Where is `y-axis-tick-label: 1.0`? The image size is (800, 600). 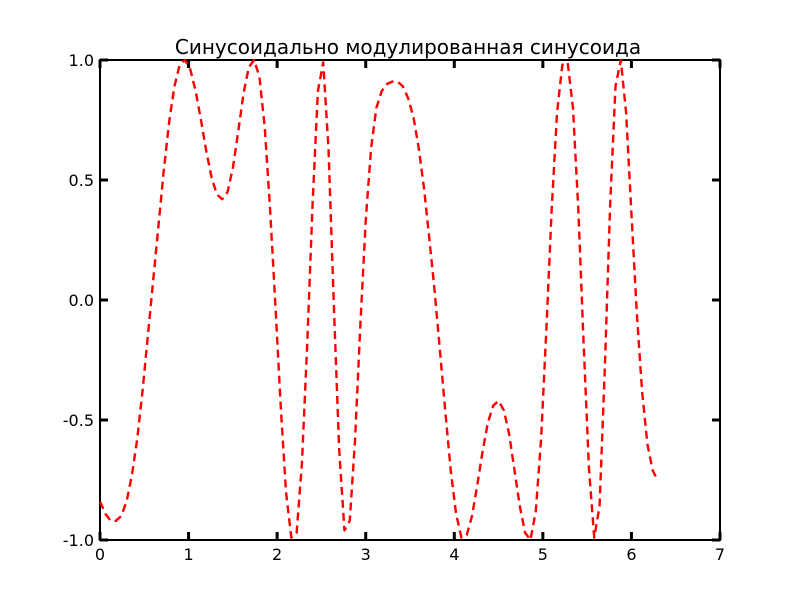
y-axis-tick-label: 1.0 is located at coordinates (81, 60).